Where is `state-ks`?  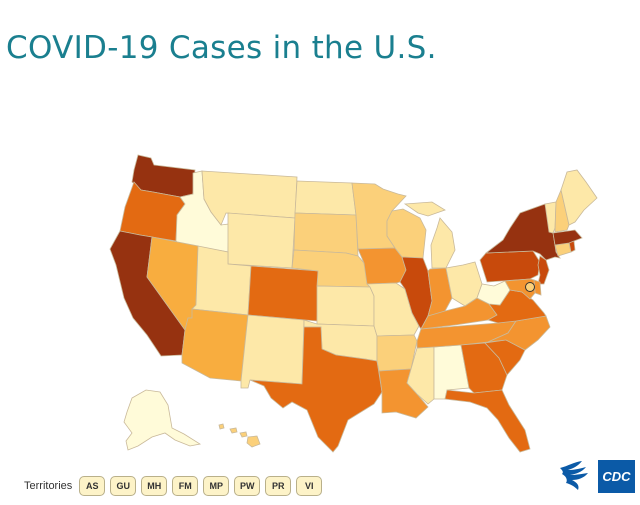
state-ks is located at coordinates (345, 306).